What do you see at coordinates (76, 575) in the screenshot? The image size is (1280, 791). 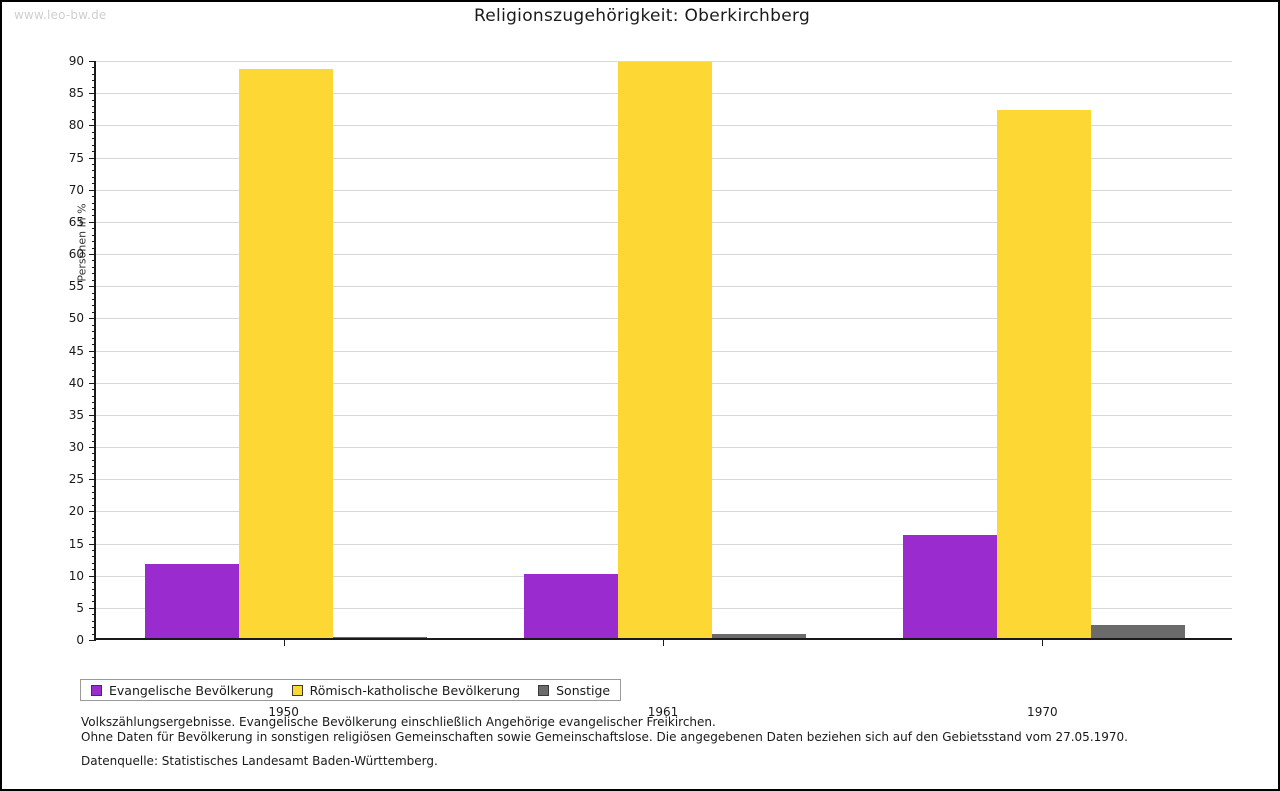 I see `y-tick-label: 10` at bounding box center [76, 575].